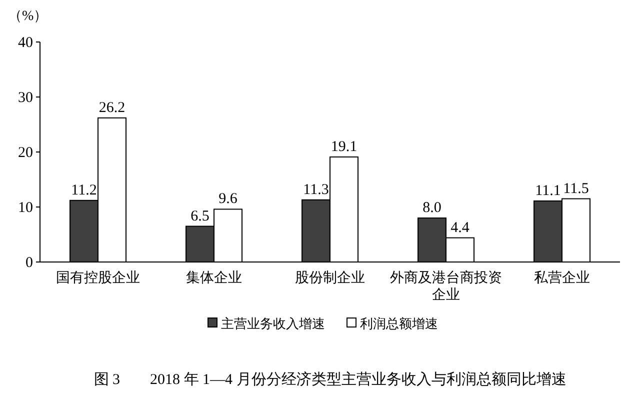  What do you see at coordinates (84, 190) in the screenshot?
I see `data-label: 11.2` at bounding box center [84, 190].